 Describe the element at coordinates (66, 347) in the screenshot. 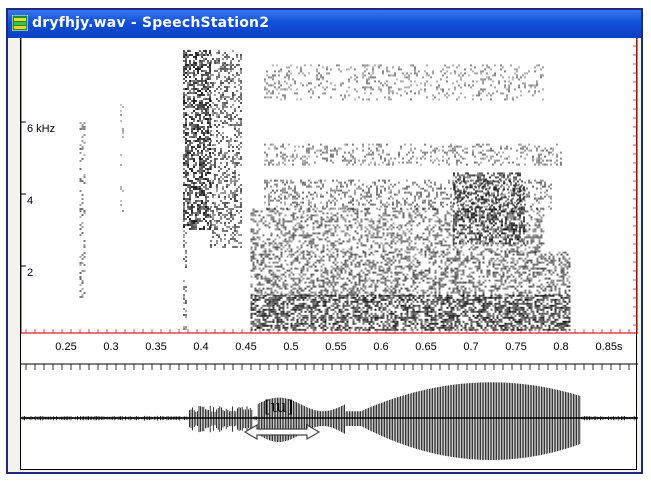

I see `time-label: 0.25` at that location.